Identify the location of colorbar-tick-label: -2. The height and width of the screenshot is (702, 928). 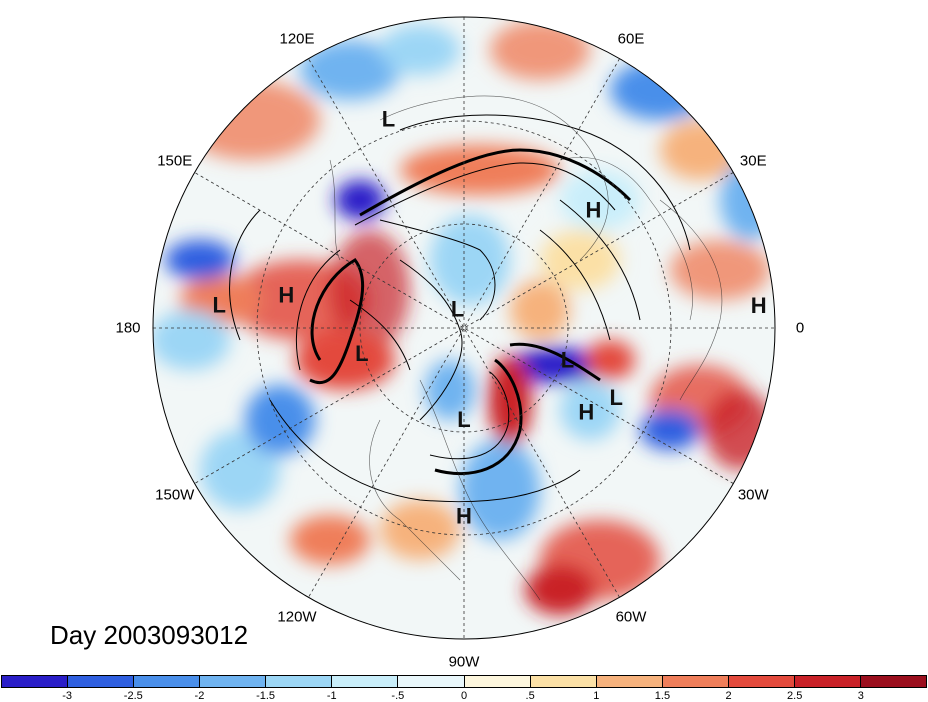
(199, 696).